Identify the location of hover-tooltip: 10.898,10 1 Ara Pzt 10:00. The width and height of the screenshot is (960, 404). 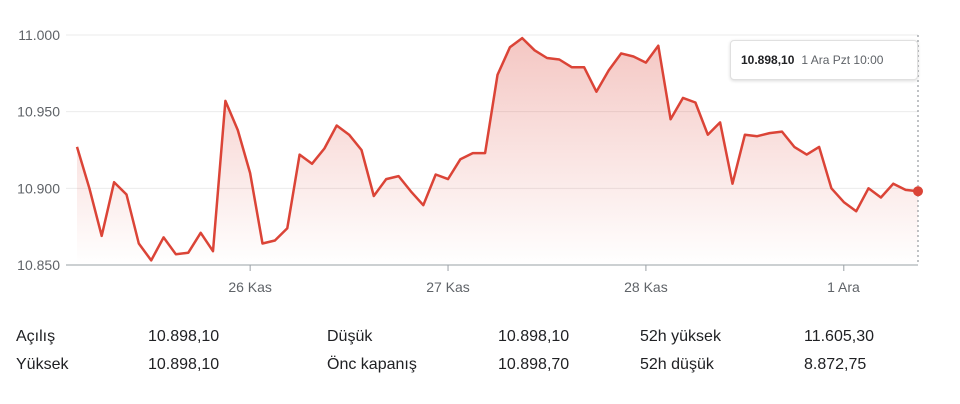
(824, 60).